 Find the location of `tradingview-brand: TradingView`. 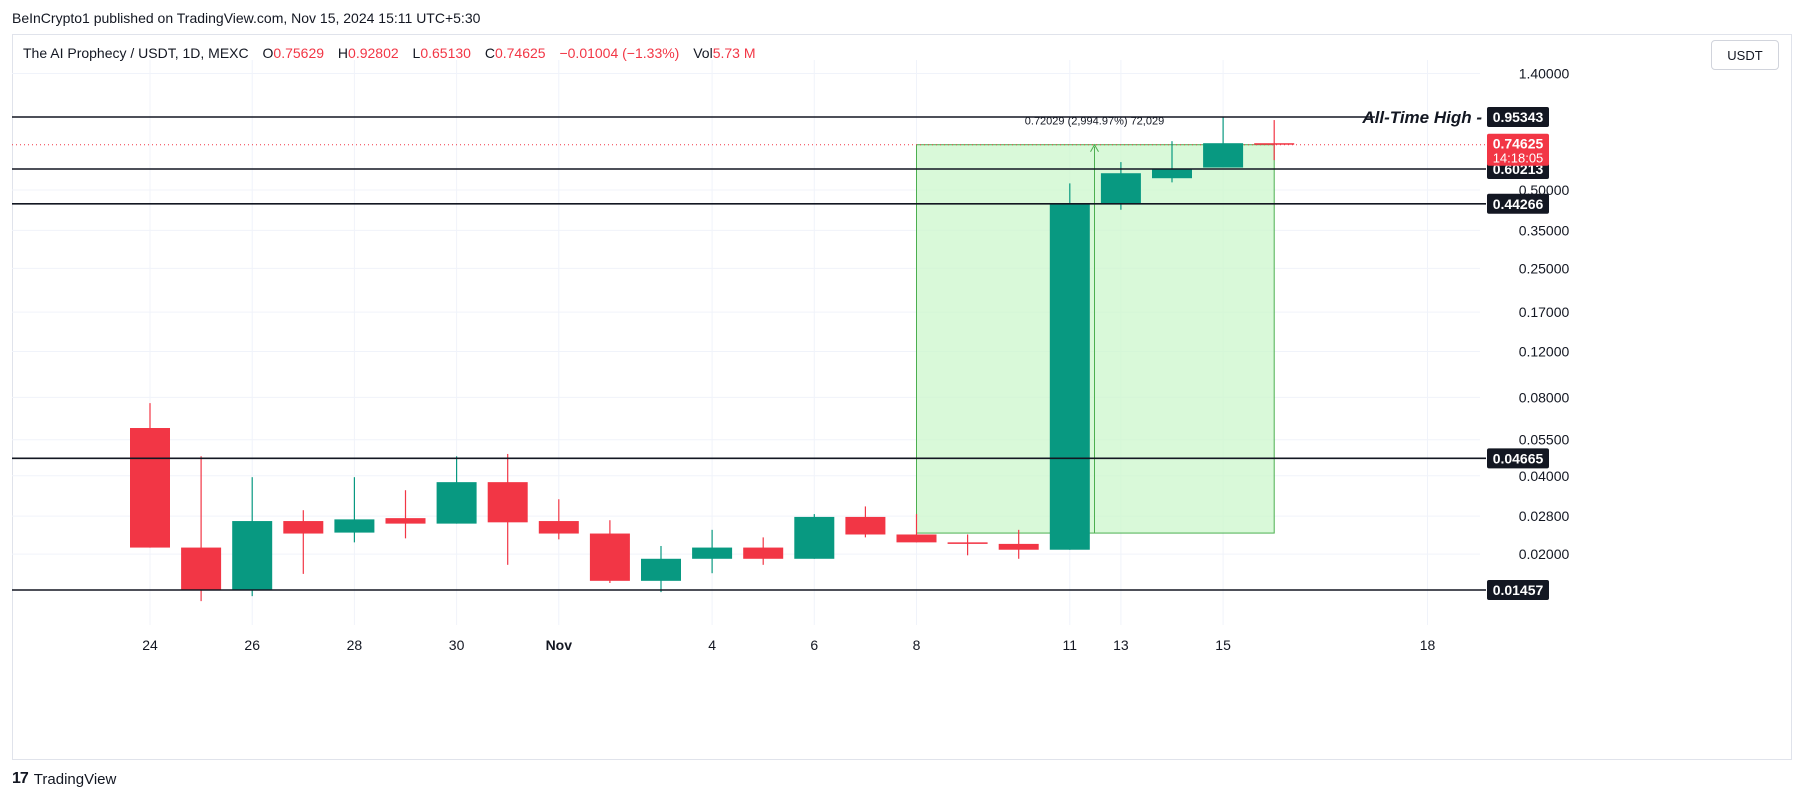

tradingview-brand: TradingView is located at coordinates (75, 779).